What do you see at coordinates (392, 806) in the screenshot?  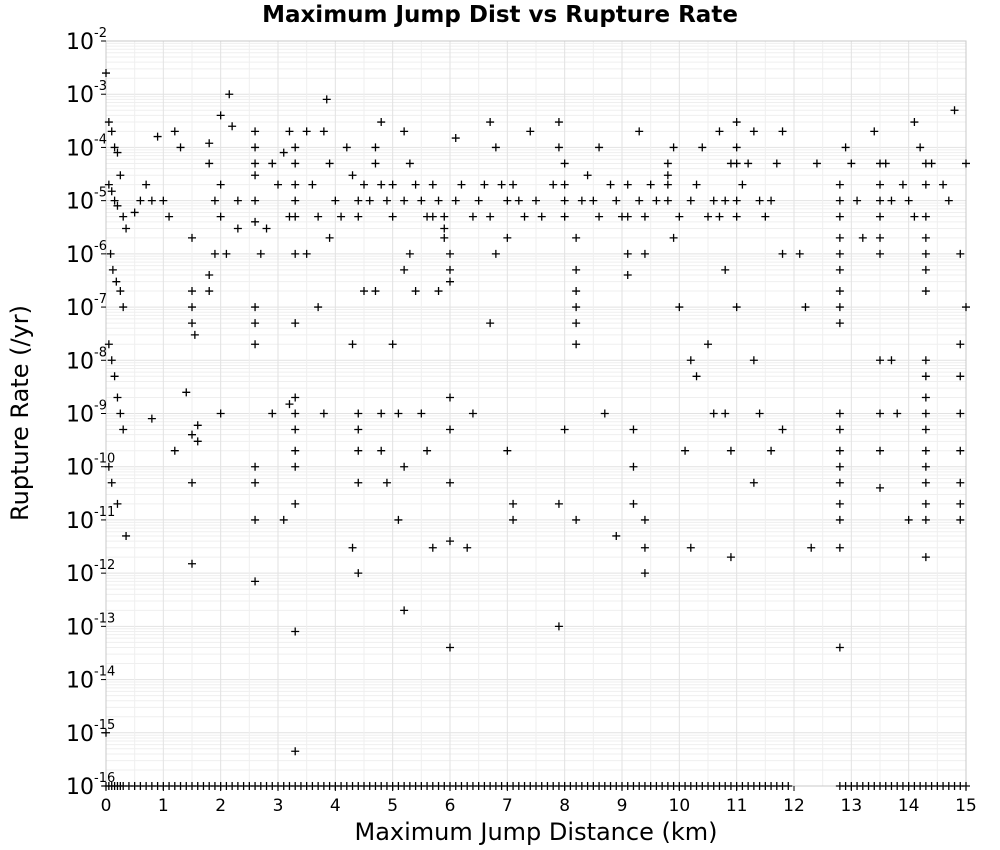 I see `x-tick-label: 5` at bounding box center [392, 806].